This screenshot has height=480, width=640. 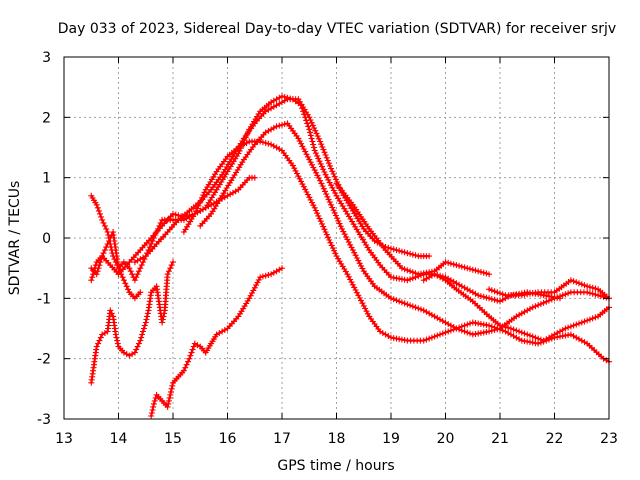 What do you see at coordinates (335, 466) in the screenshot?
I see `x-axis-label: GPS time / hours` at bounding box center [335, 466].